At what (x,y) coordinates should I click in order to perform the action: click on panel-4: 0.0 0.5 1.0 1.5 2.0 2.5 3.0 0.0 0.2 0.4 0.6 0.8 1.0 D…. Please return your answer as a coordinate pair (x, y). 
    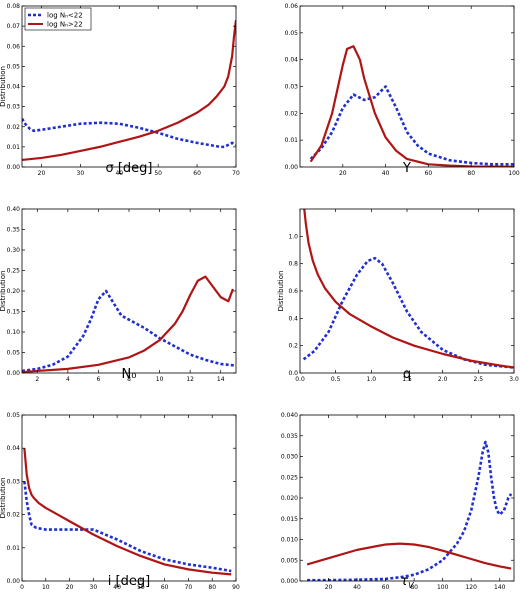
    Looking at the image, I should click on (398, 295).